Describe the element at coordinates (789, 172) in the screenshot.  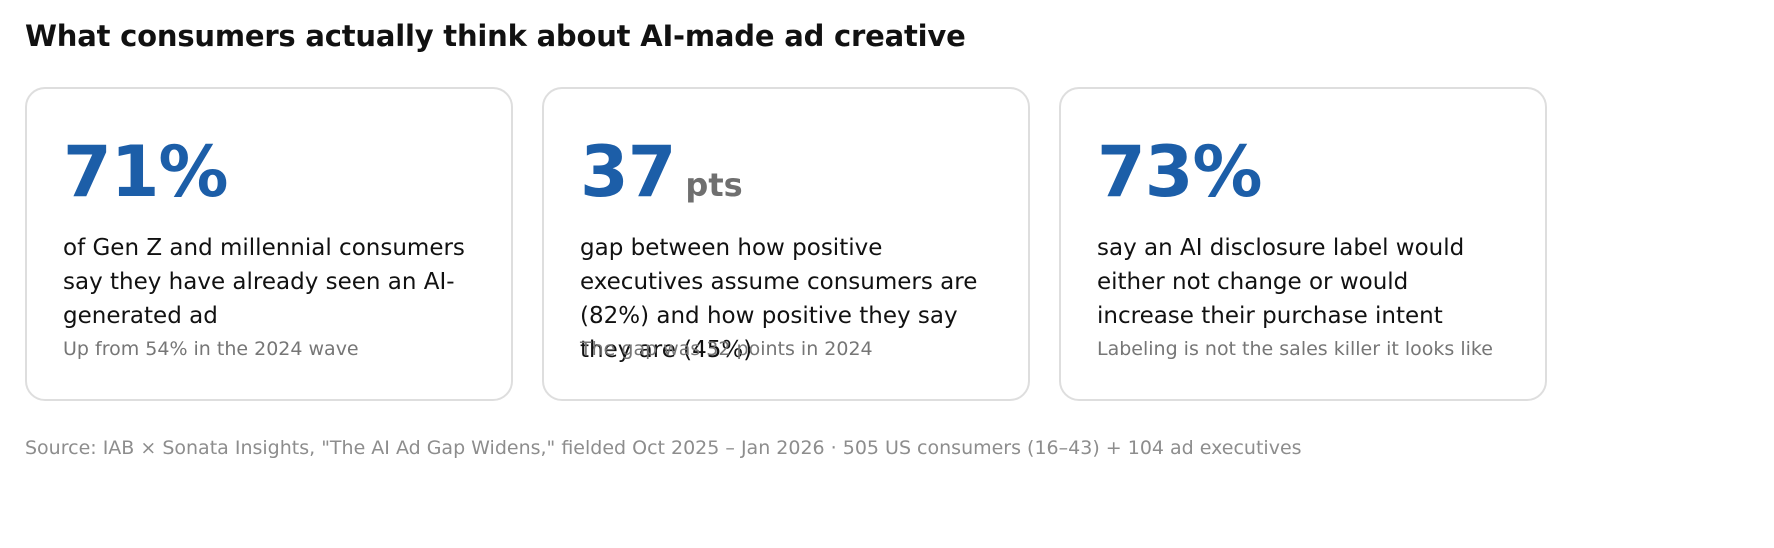
I see `stat-line: 37 pts` at that location.